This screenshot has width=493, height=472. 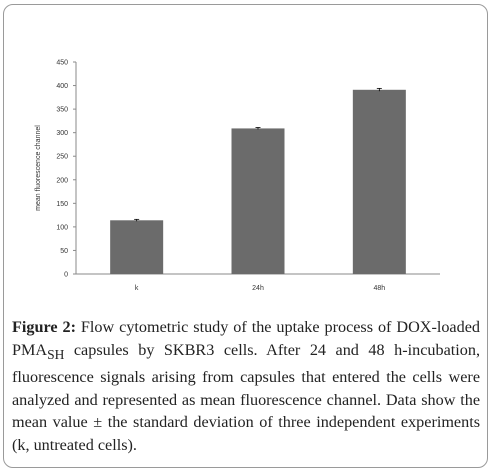 What do you see at coordinates (137, 288) in the screenshot?
I see `x-tick-label-k: k` at bounding box center [137, 288].